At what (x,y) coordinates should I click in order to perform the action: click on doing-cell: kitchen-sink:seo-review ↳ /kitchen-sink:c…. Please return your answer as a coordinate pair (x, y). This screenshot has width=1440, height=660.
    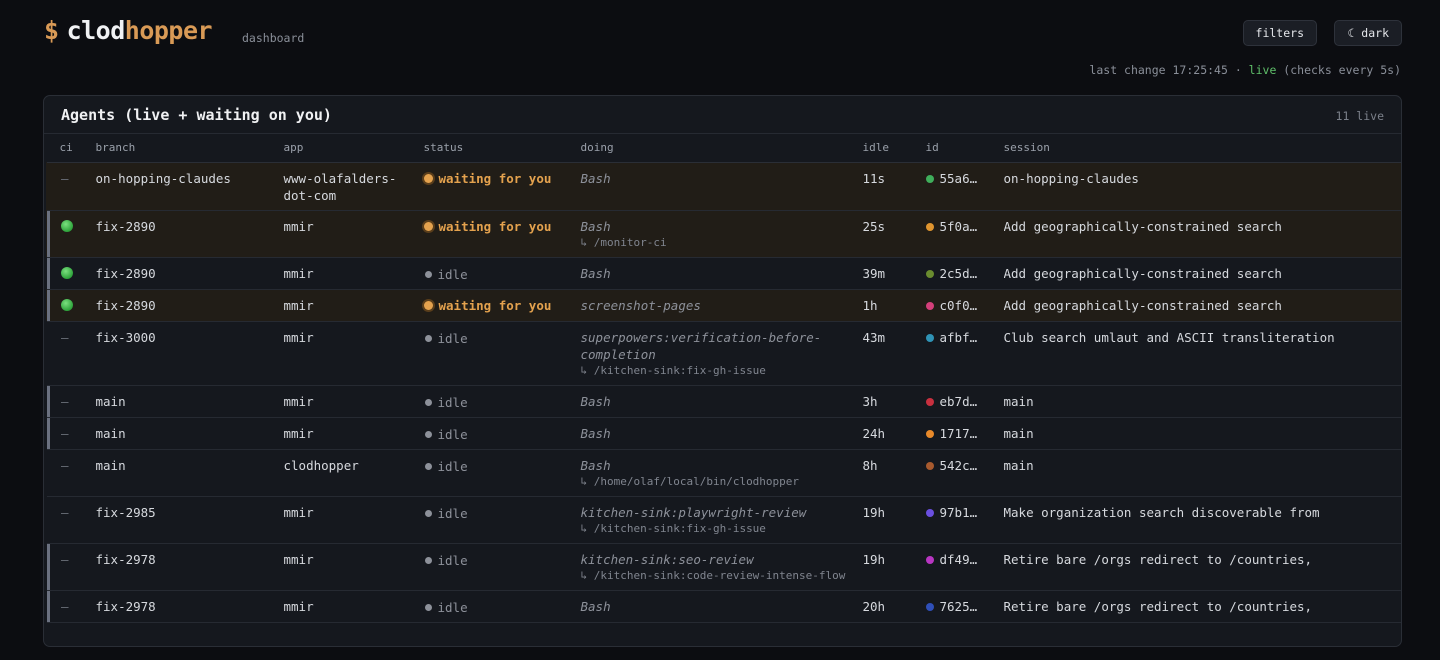
    Looking at the image, I should click on (721, 567).